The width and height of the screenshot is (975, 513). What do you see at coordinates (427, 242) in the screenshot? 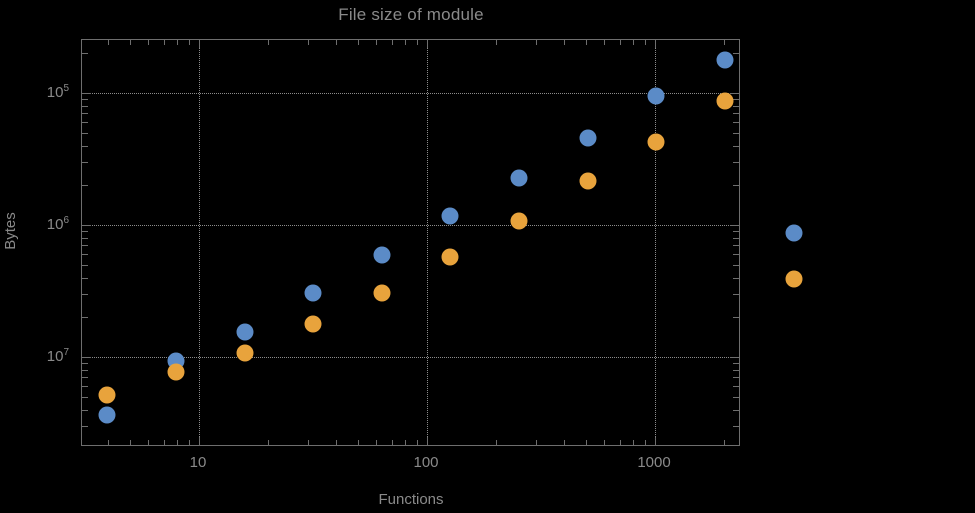
I see `x-gridline` at bounding box center [427, 242].